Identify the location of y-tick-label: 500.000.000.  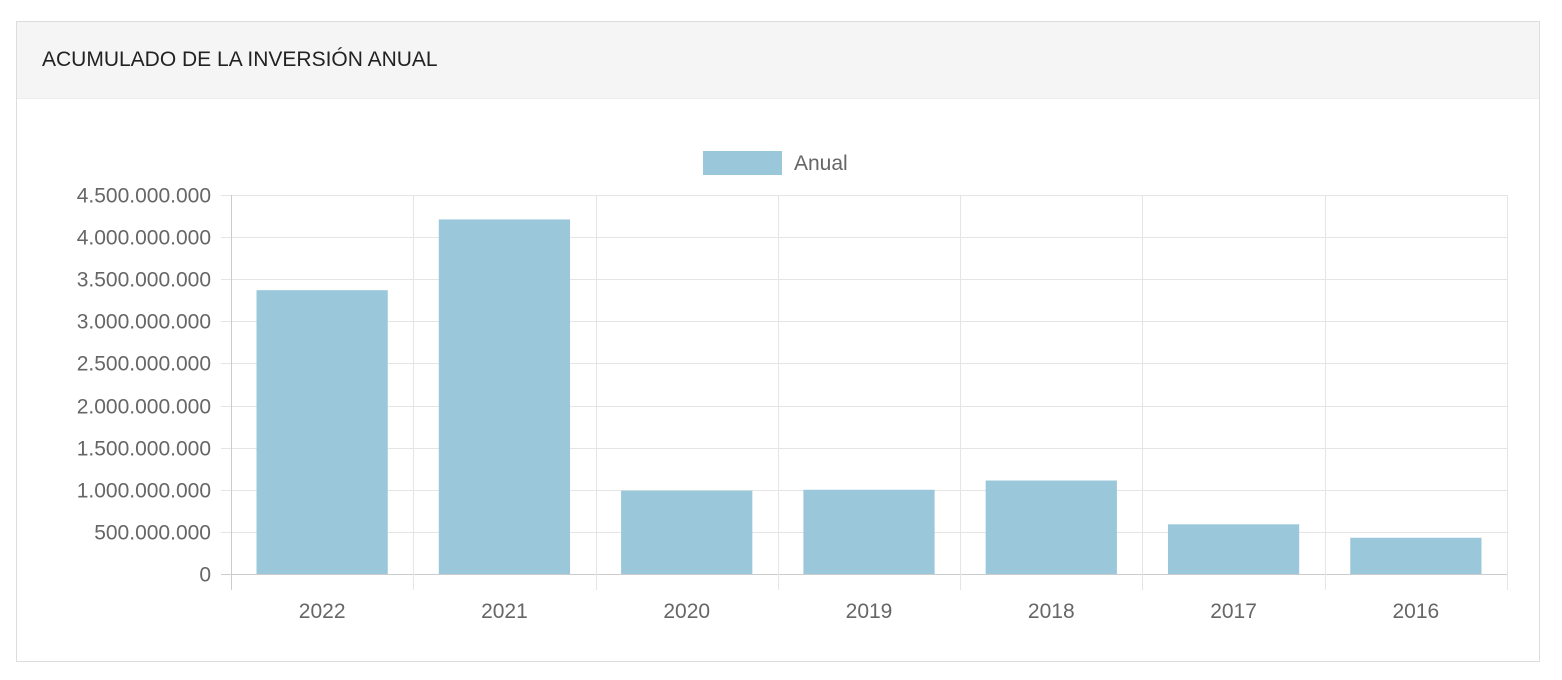
(152, 533).